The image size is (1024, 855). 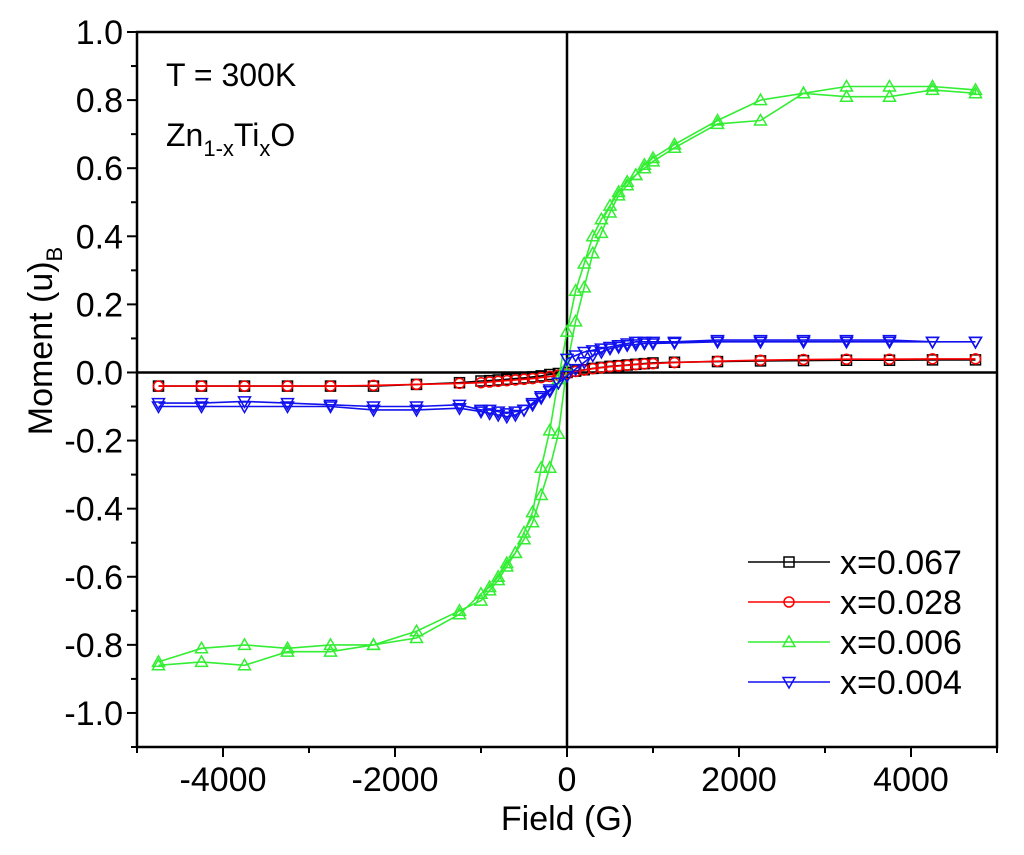 What do you see at coordinates (54, 254) in the screenshot?
I see `y-axis-label-sub: B` at bounding box center [54, 254].